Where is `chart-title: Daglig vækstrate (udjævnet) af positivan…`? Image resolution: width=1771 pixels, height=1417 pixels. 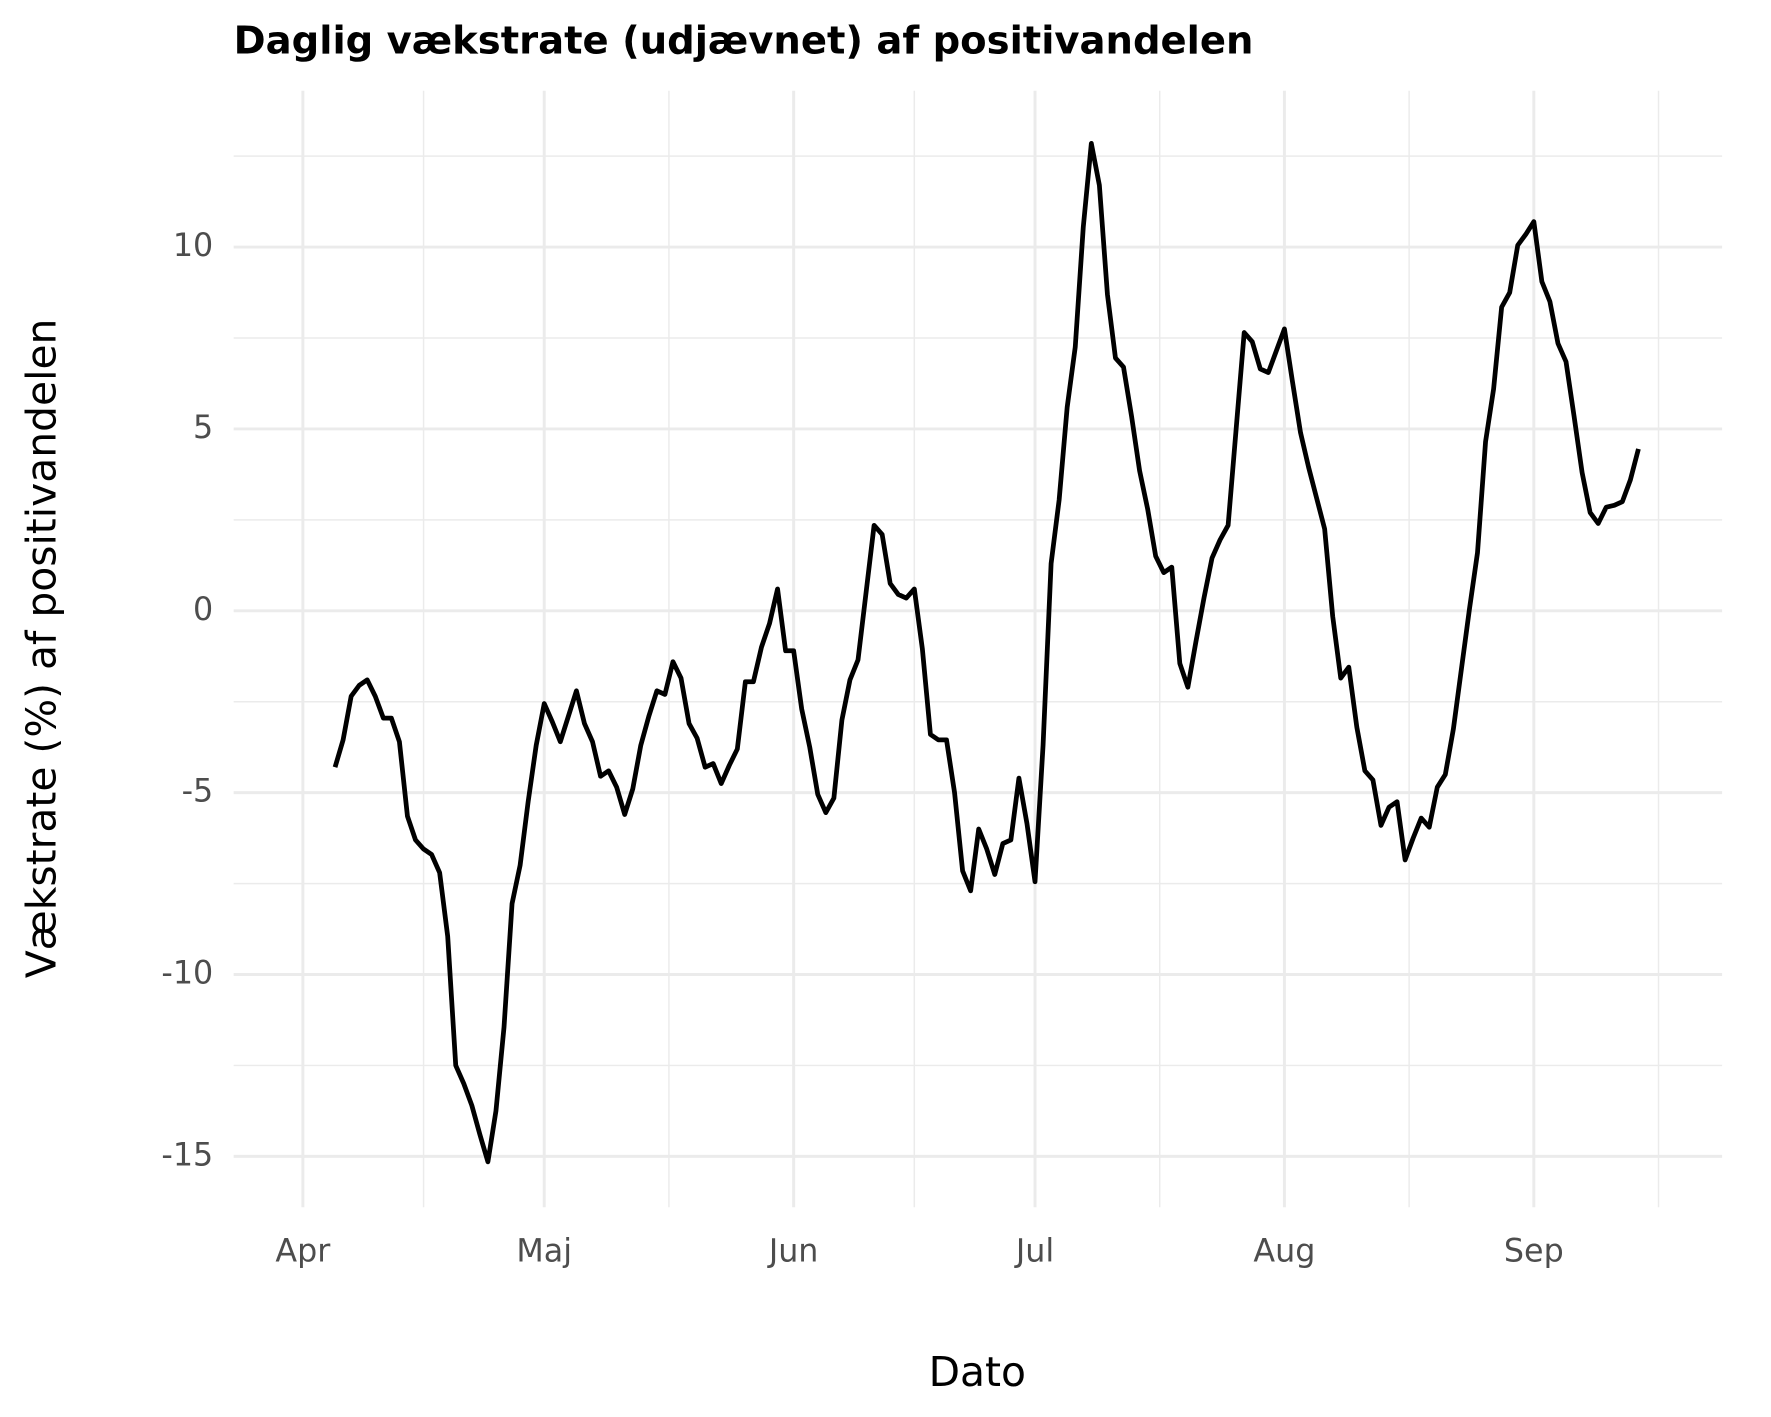 chart-title: Daglig vækstrate (udjævnet) af positivan… is located at coordinates (744, 41).